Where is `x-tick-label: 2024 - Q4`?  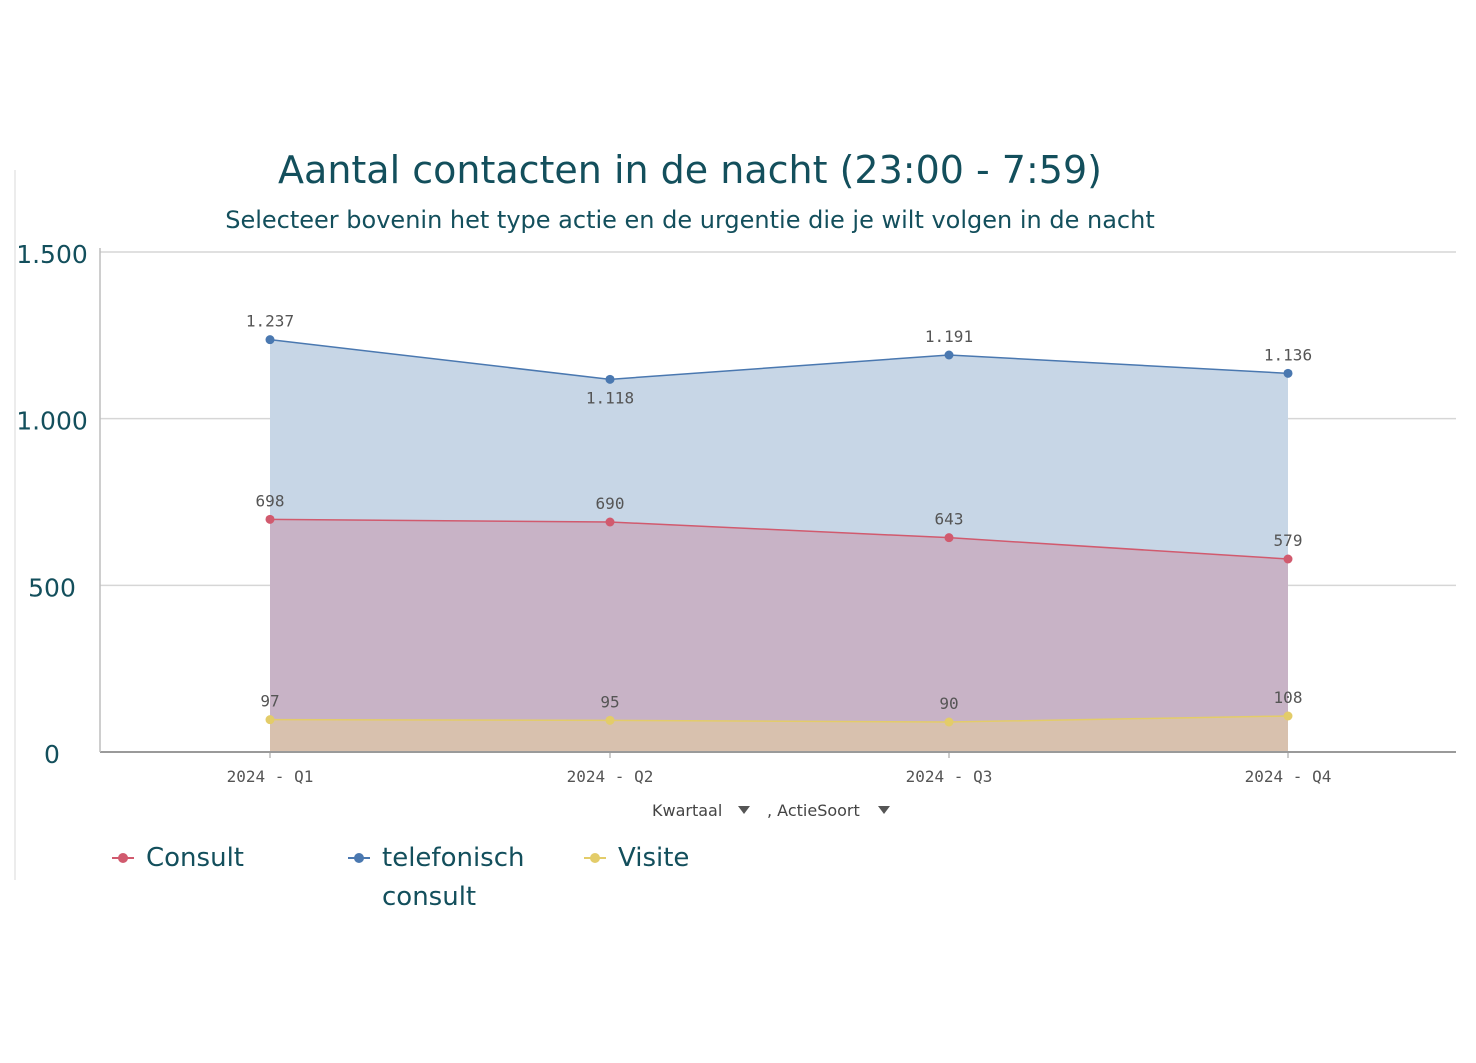 x-tick-label: 2024 - Q4 is located at coordinates (1288, 776).